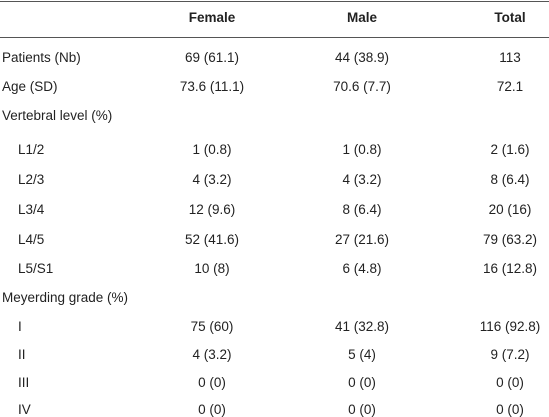  Describe the element at coordinates (212, 209) in the screenshot. I see `cell: 12 (9.6)` at that location.